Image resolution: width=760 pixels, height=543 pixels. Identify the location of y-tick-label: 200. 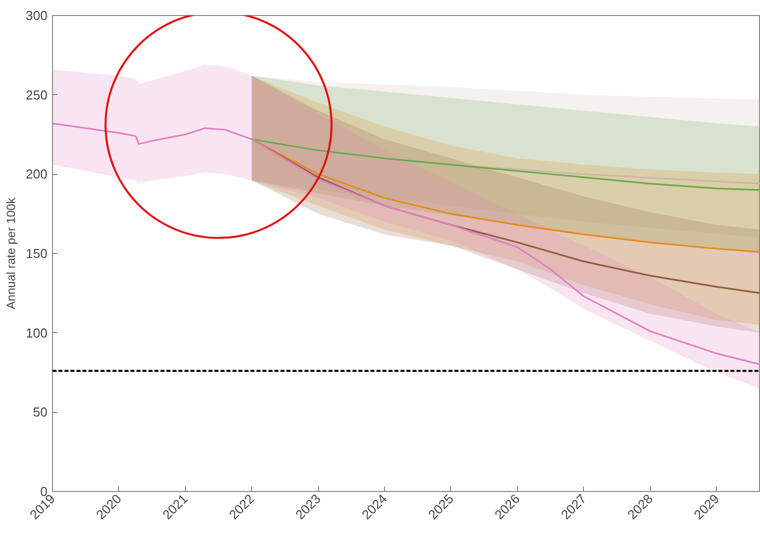
(37, 174).